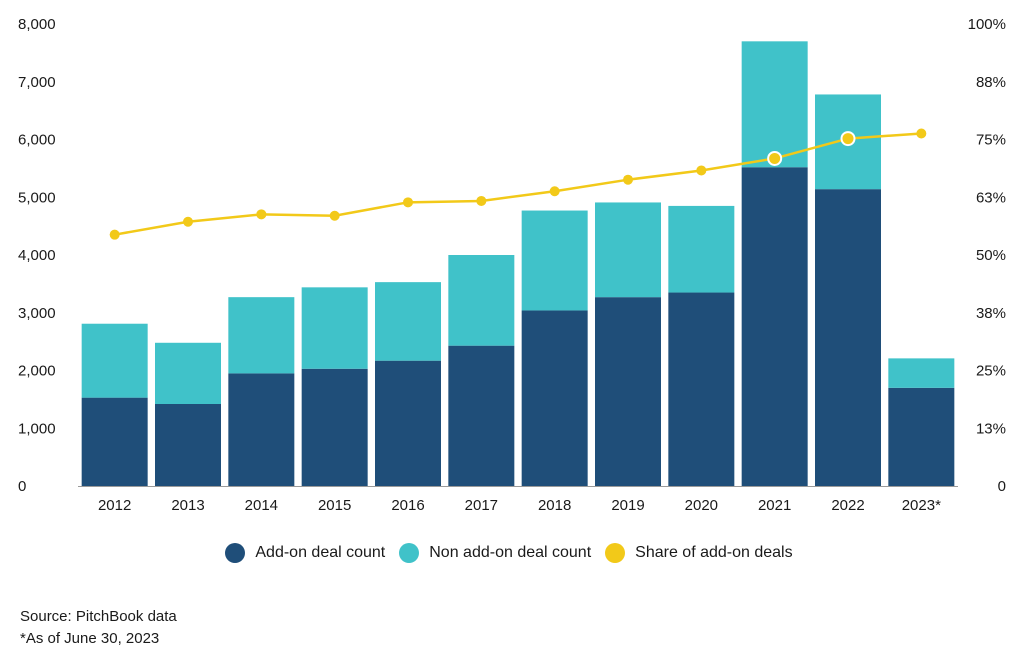 Image resolution: width=1018 pixels, height=657 pixels. I want to click on x-tick-label: 2014, so click(261, 505).